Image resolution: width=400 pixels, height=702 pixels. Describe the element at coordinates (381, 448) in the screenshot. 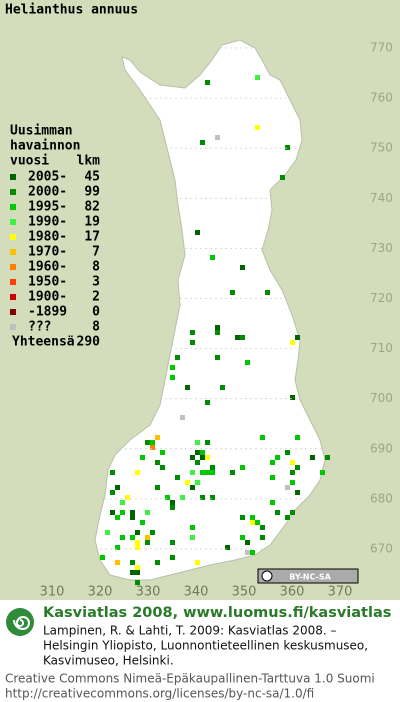

I see `y-axis-label: 690` at that location.